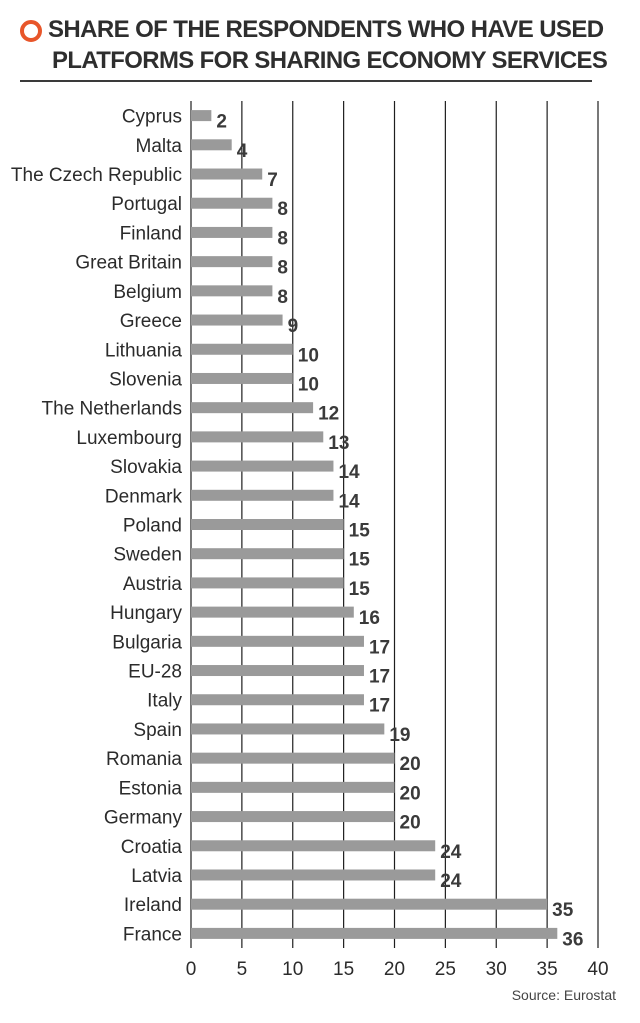 This screenshot has height=1023, width=640. What do you see at coordinates (191, 969) in the screenshot?
I see `x-tick-label: 0` at bounding box center [191, 969].